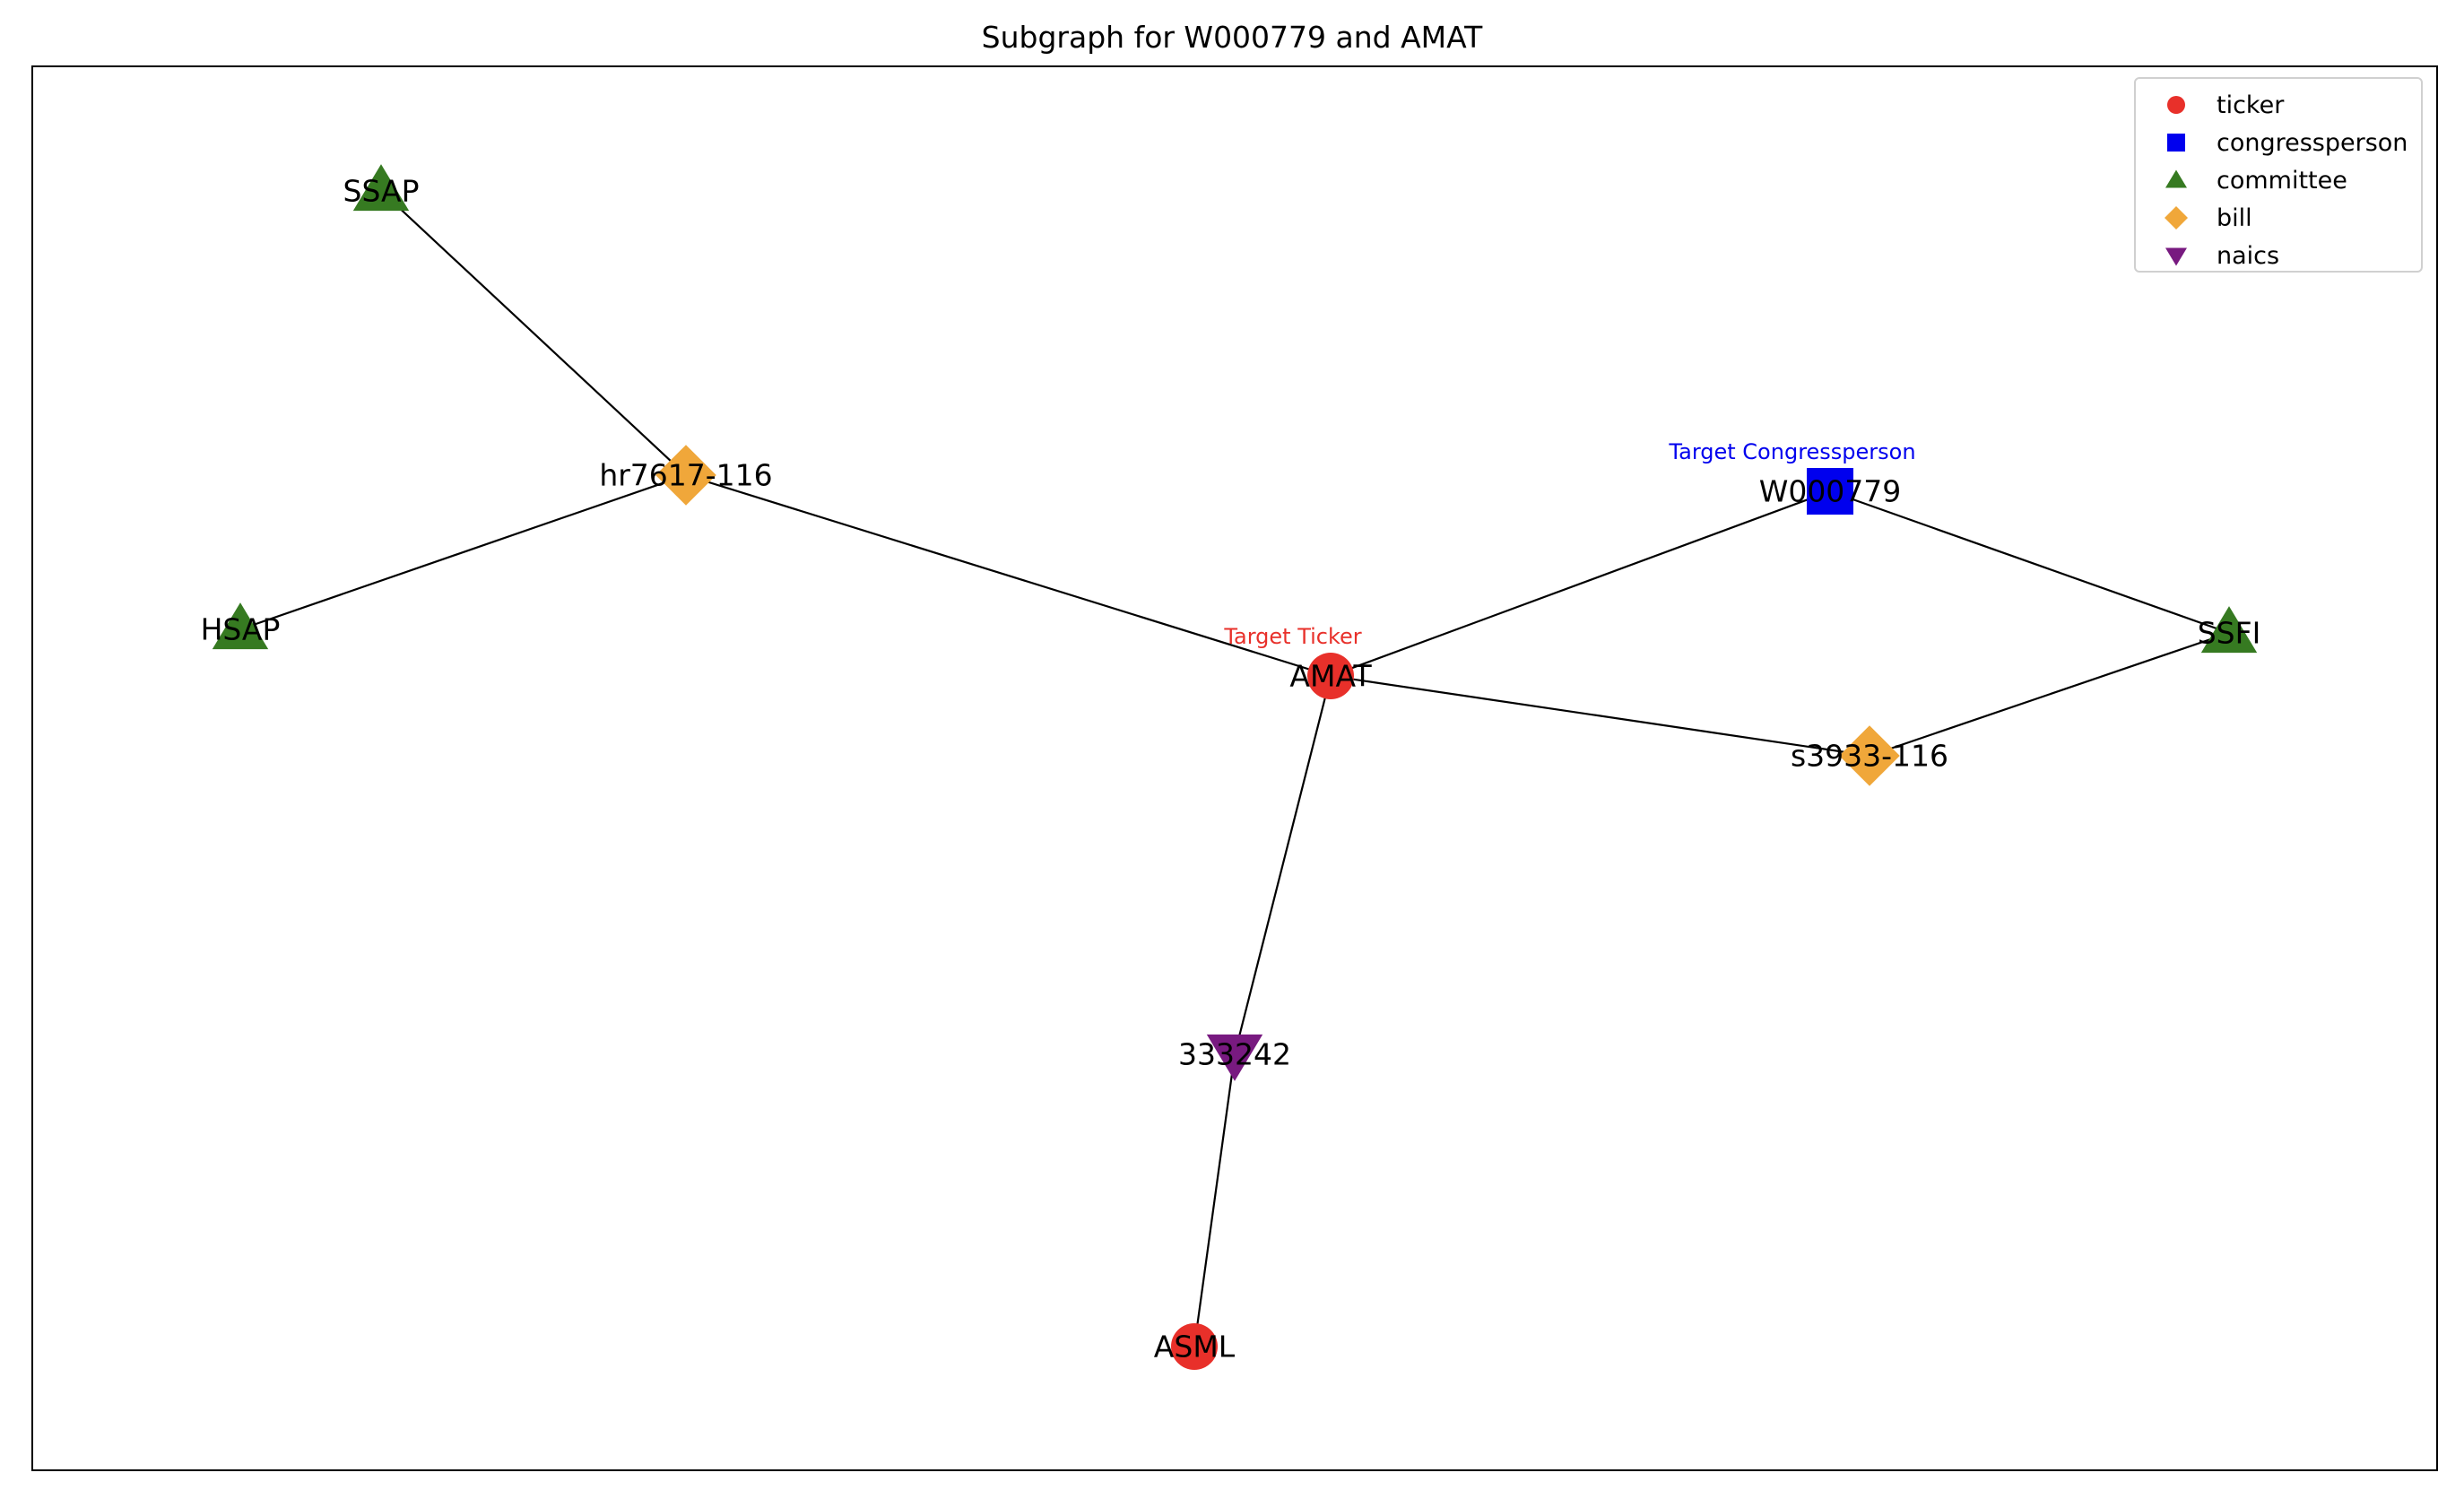 The width and height of the screenshot is (2464, 1490). I want to click on legend-label-congressperson: congressperson, so click(2312, 142).